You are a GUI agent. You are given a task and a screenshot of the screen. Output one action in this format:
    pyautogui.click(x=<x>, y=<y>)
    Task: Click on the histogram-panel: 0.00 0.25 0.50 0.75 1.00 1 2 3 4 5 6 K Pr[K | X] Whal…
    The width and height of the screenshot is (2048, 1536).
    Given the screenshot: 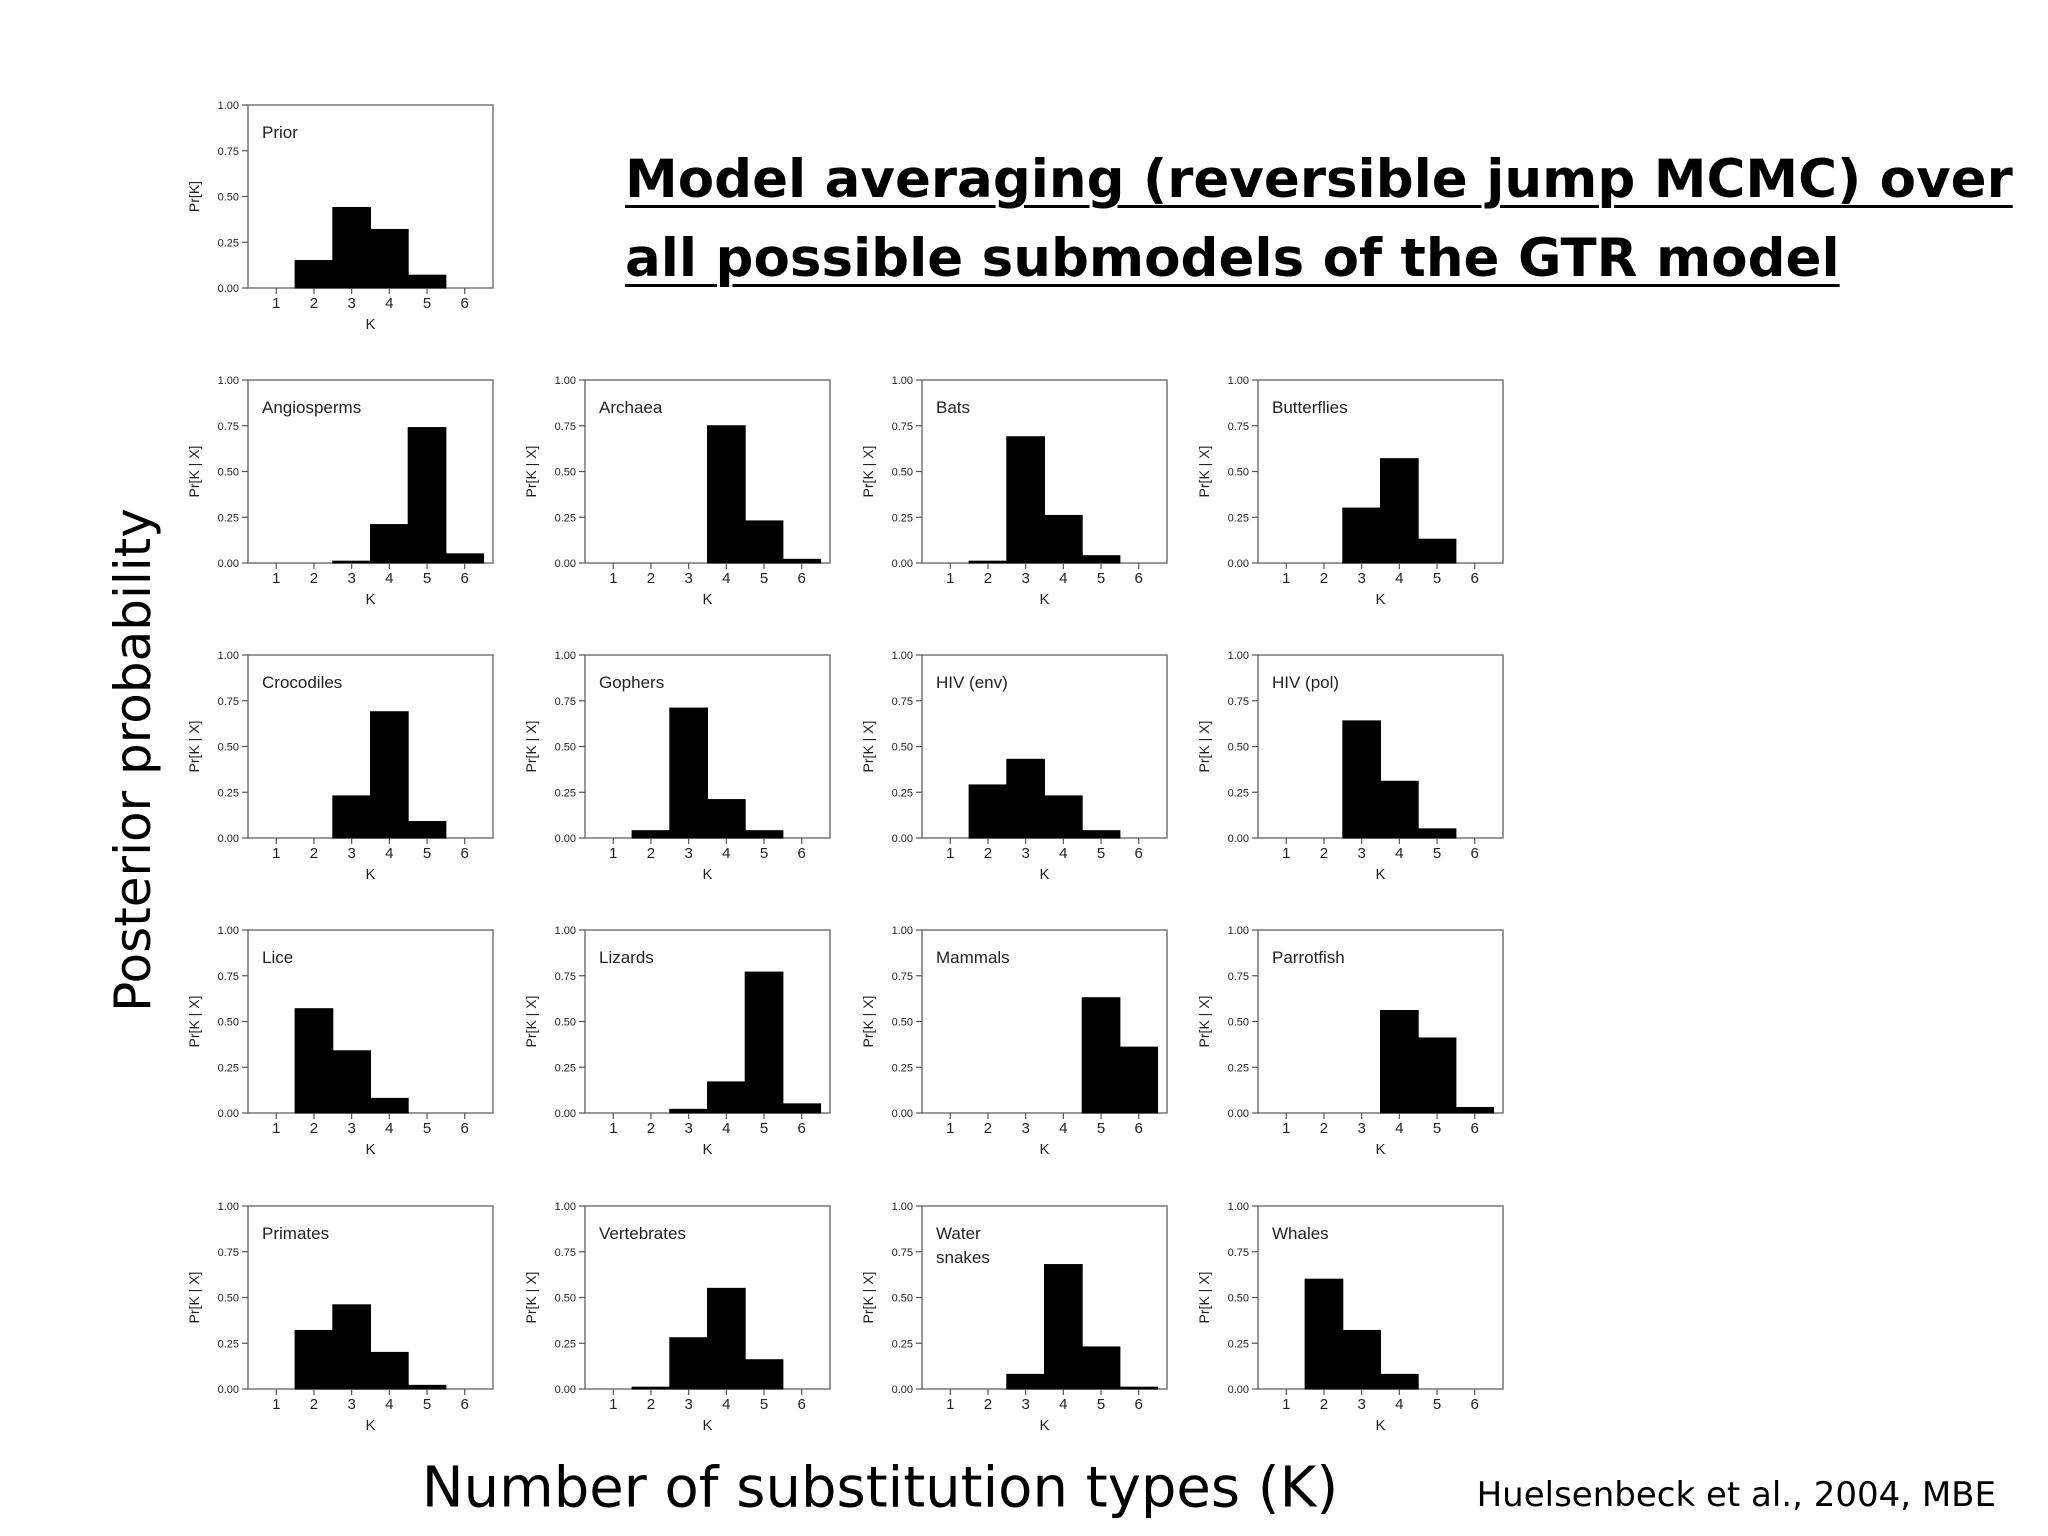 What is the action you would take?
    pyautogui.click(x=1350, y=1317)
    